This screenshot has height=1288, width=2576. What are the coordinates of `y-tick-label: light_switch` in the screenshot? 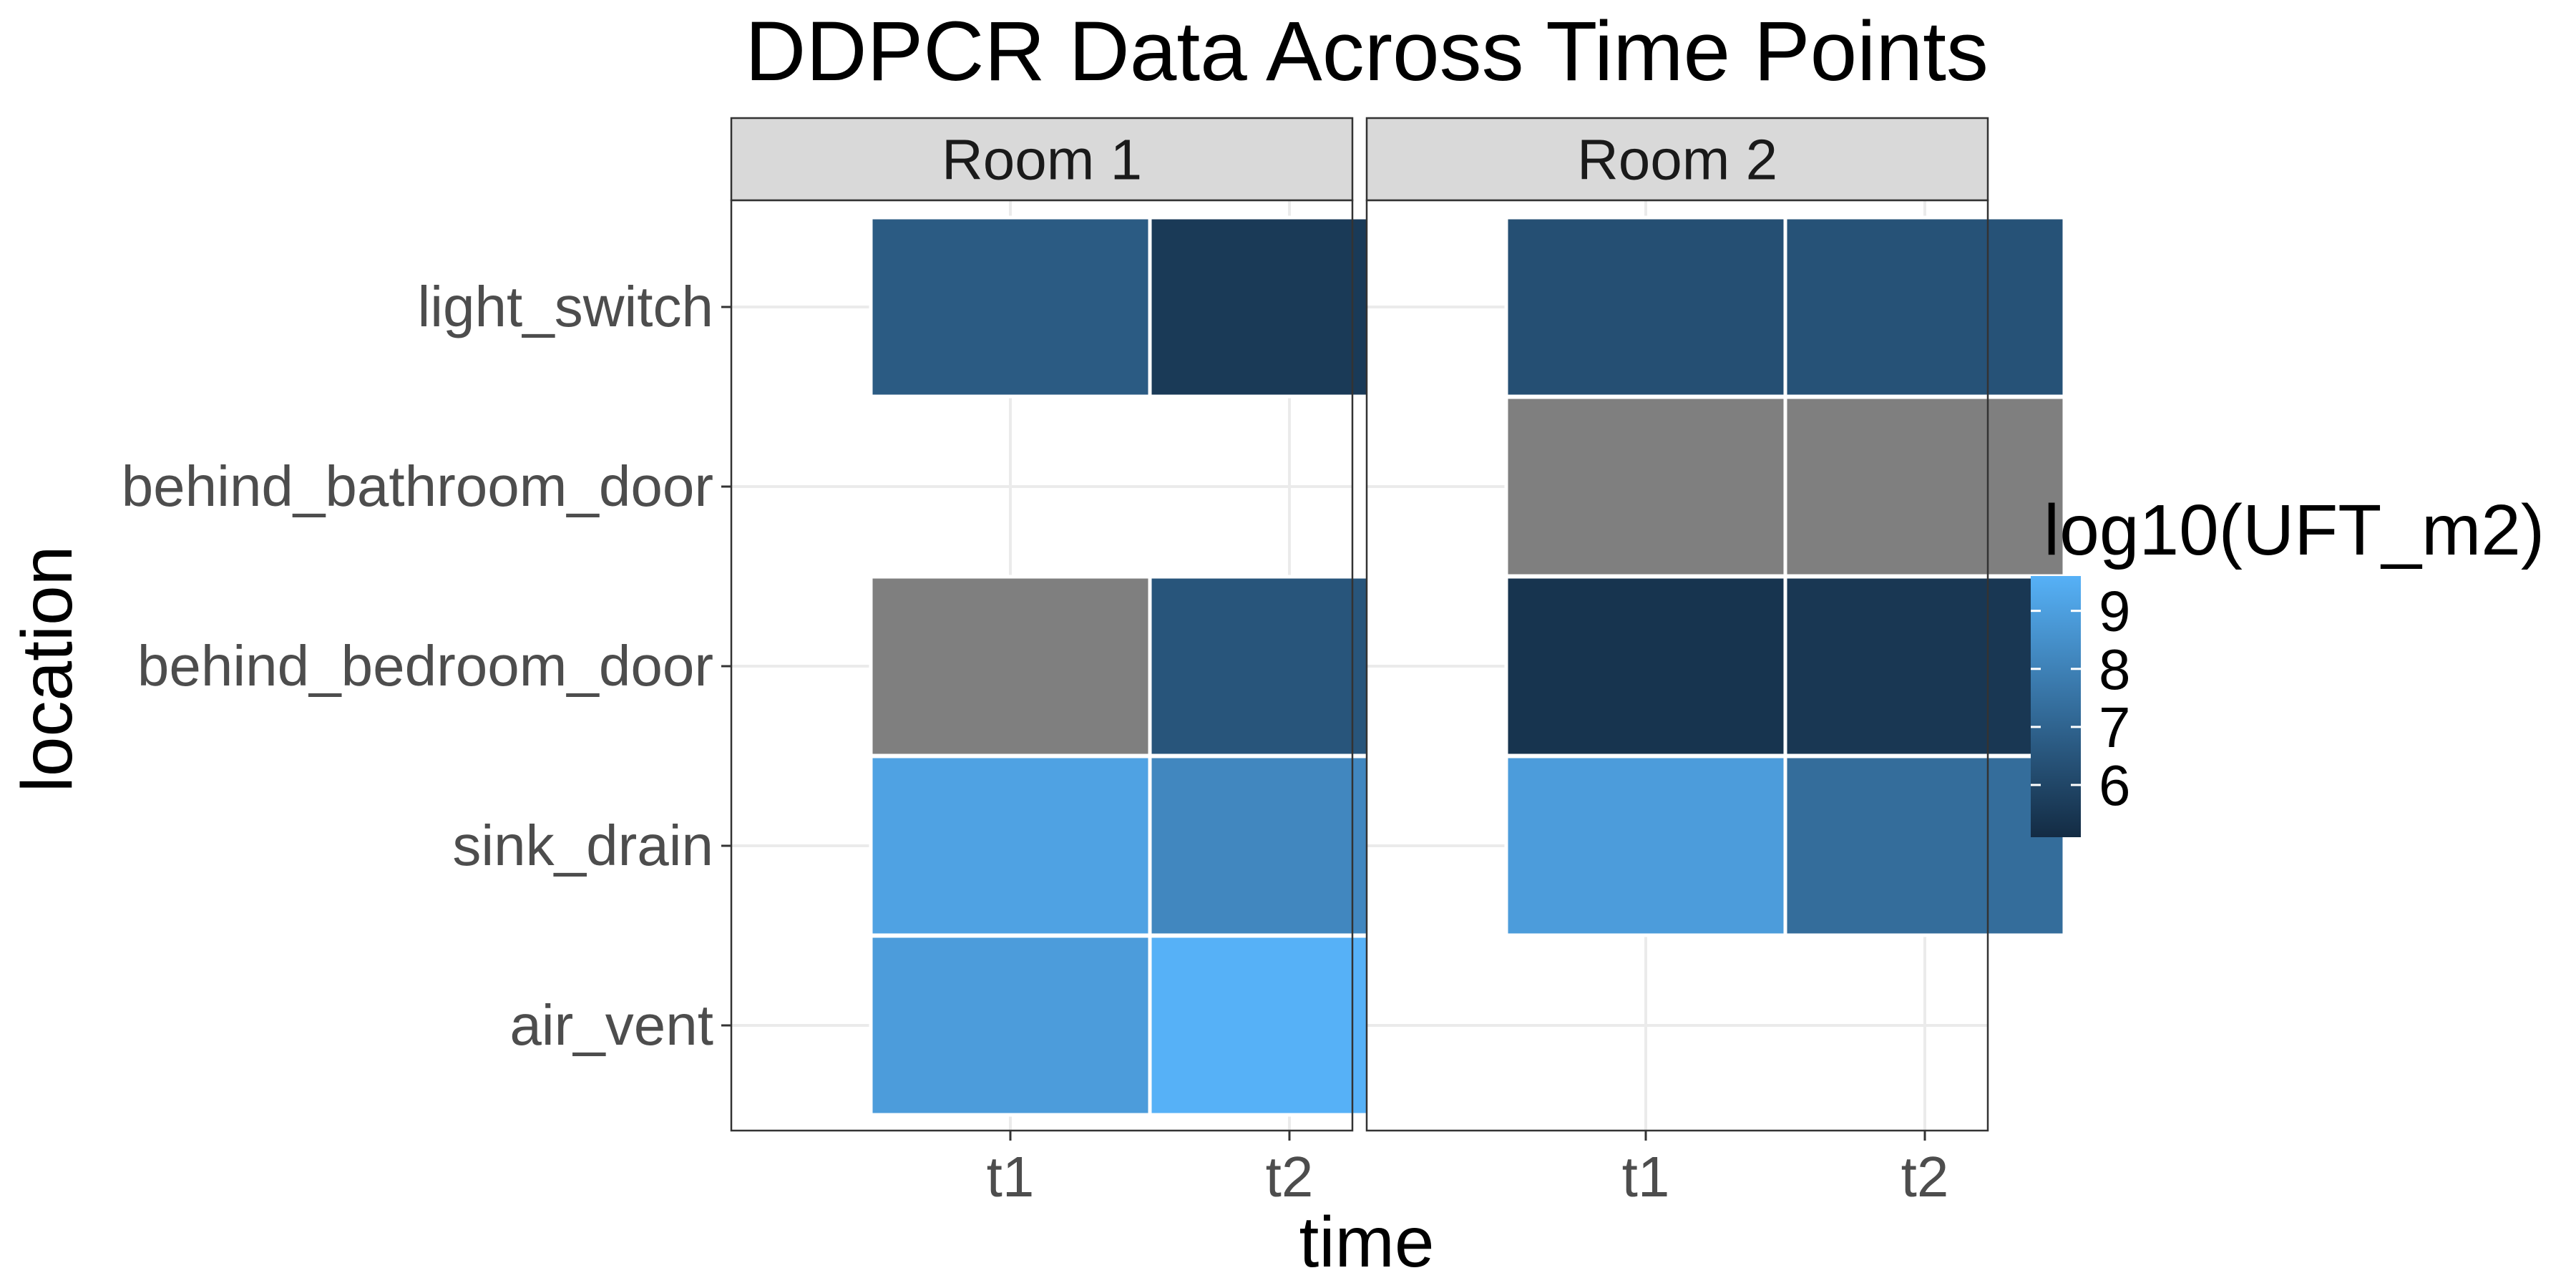 It's located at (565, 306).